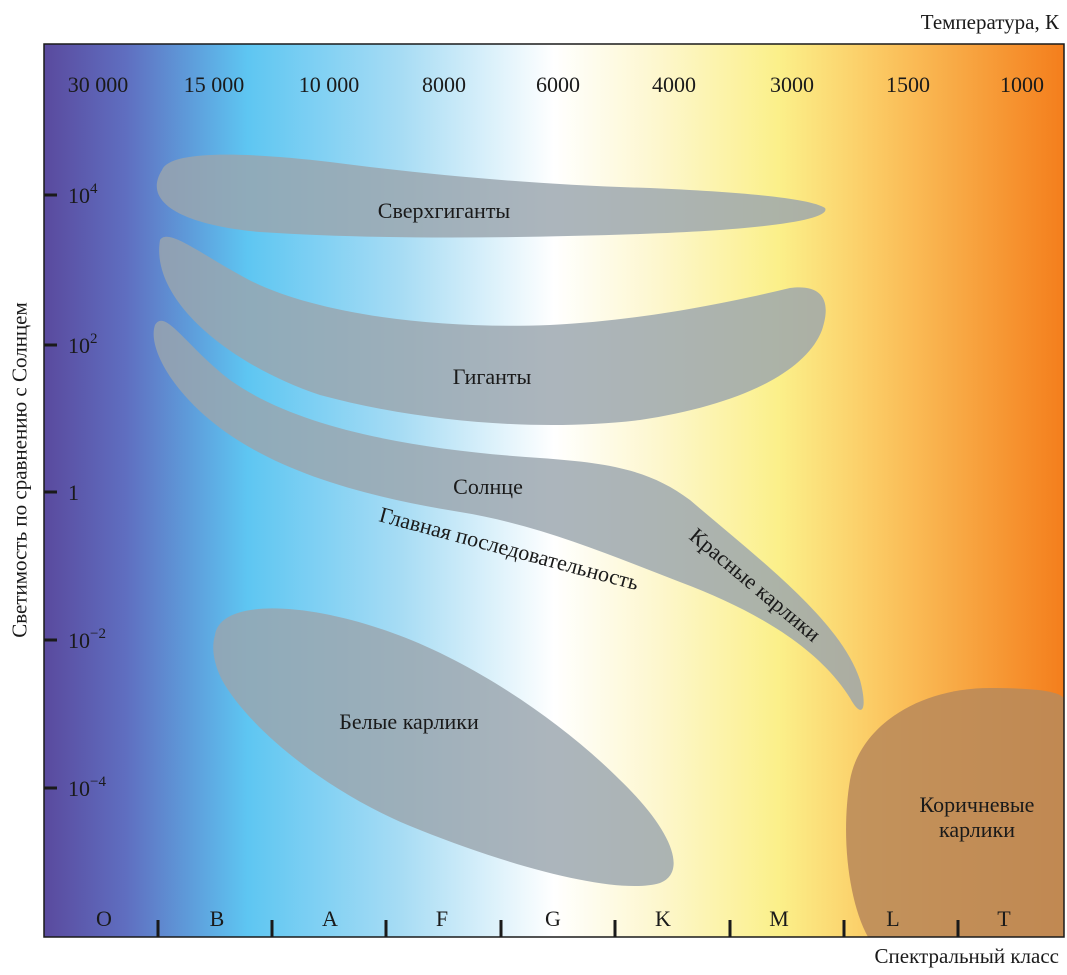  I want to click on temp-tick: 1500, so click(908, 84).